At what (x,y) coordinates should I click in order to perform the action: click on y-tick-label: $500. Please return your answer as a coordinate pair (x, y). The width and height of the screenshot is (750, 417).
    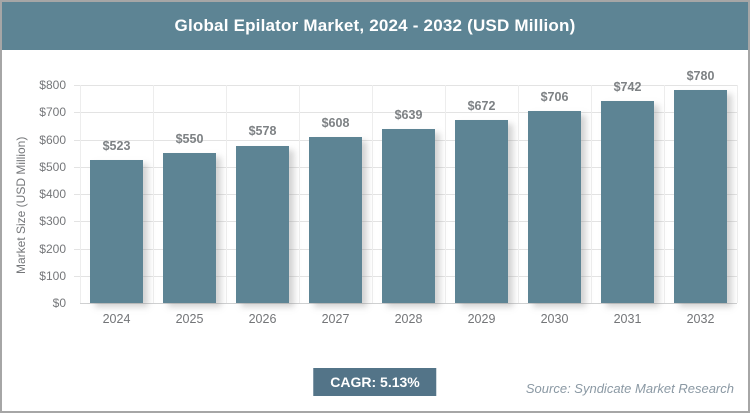
    Looking at the image, I should click on (52, 166).